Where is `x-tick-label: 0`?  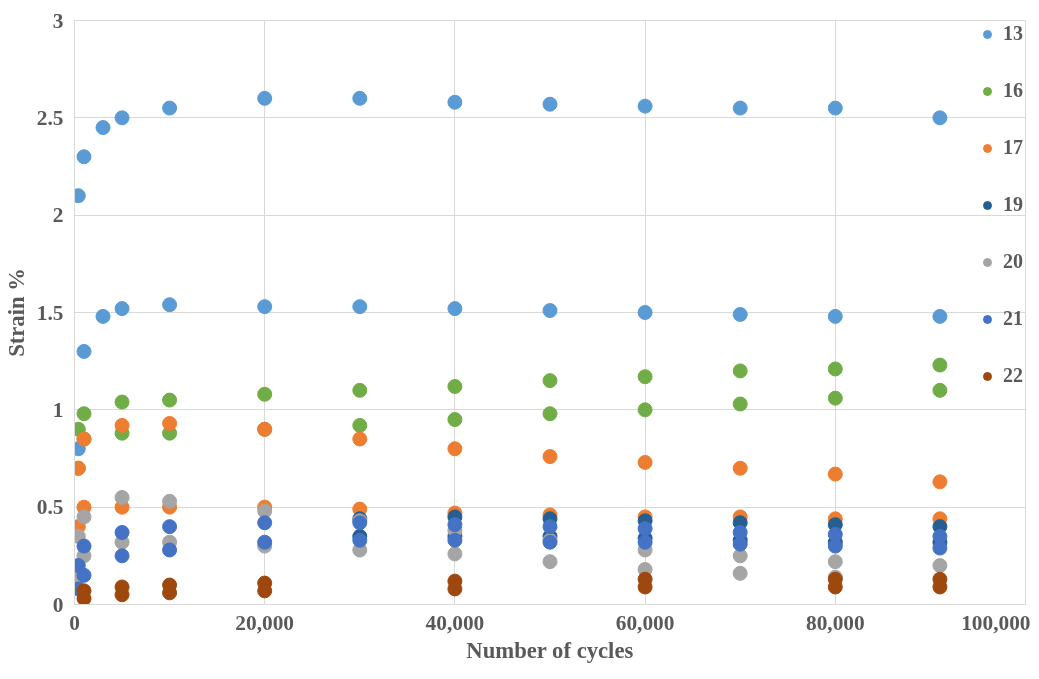
x-tick-label: 0 is located at coordinates (74, 622).